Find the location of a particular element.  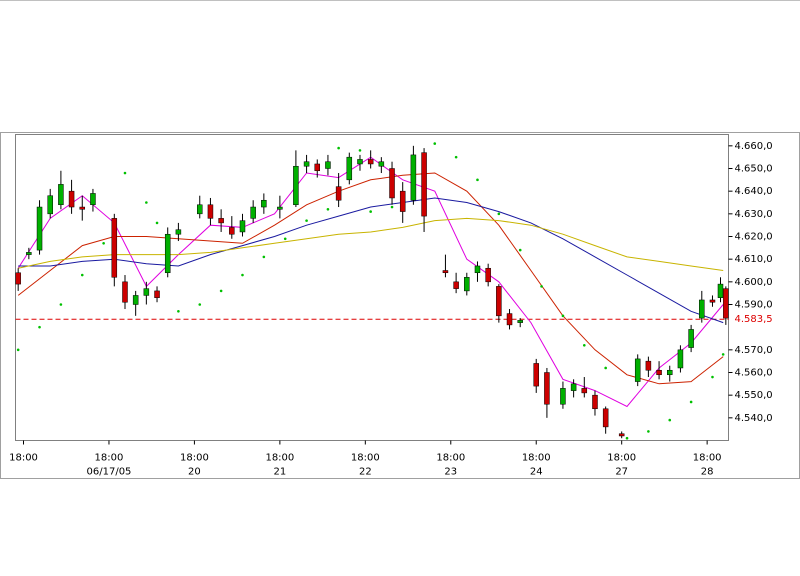

y-tick-label: 4.600,0 is located at coordinates (754, 282).